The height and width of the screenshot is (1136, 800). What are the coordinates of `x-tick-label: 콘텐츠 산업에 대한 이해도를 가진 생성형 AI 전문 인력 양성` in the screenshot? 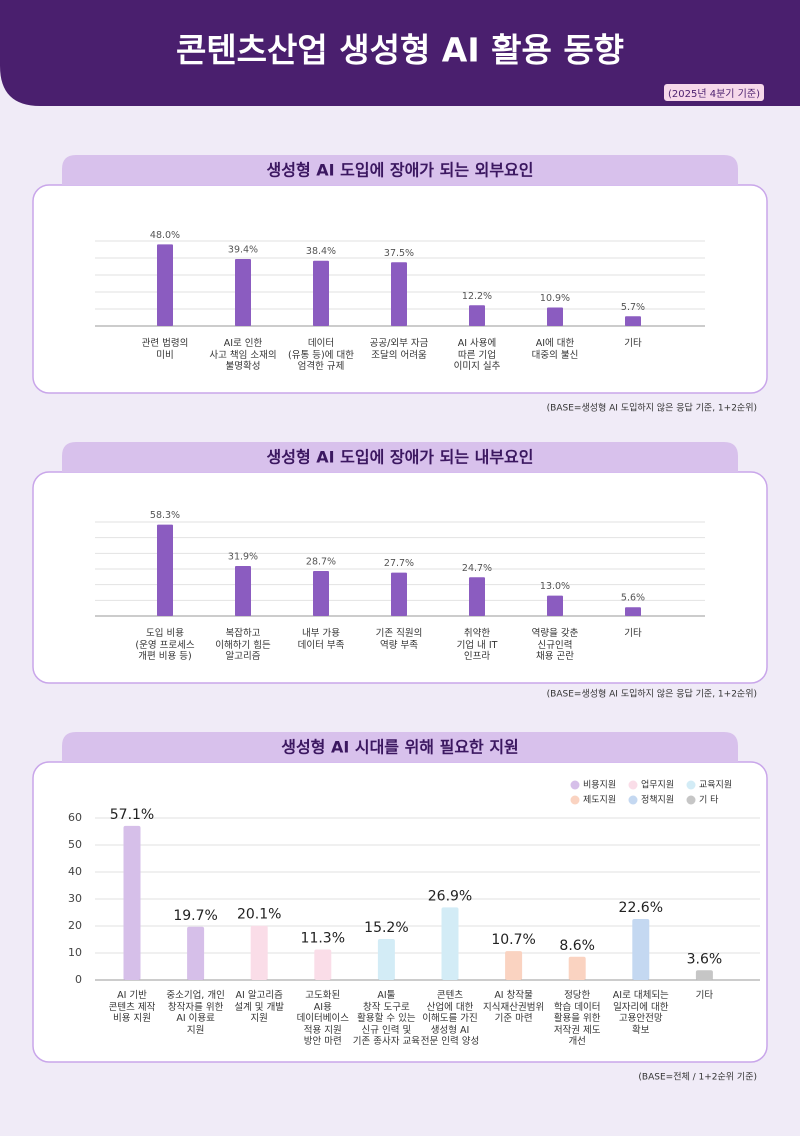 It's located at (450, 1018).